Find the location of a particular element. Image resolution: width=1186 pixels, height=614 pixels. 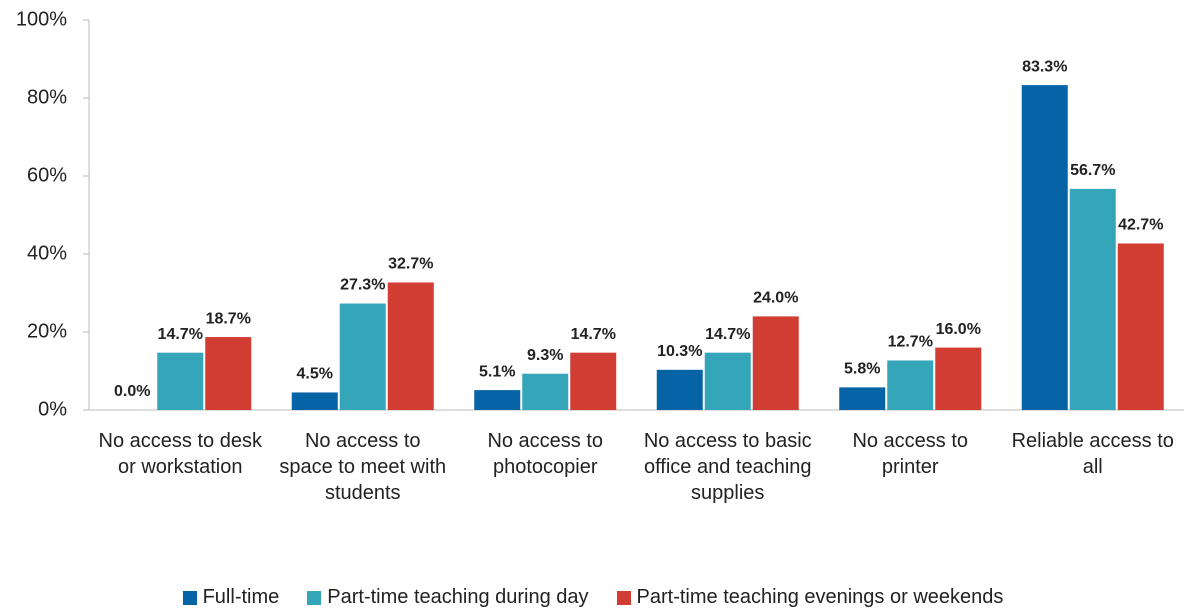

legend-item: Part-time teaching during day is located at coordinates (448, 597).